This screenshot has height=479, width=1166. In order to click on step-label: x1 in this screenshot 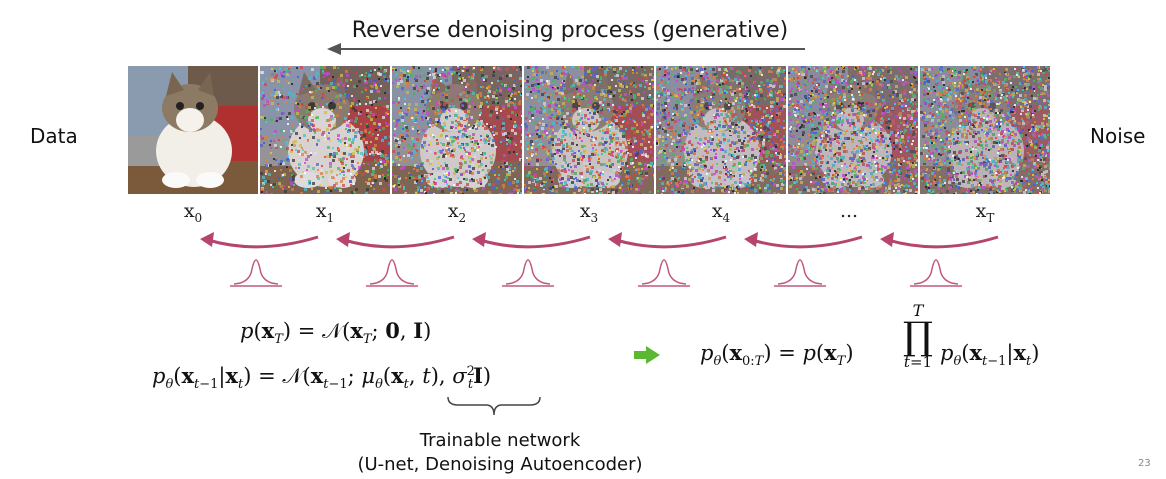, I will do `click(325, 212)`.